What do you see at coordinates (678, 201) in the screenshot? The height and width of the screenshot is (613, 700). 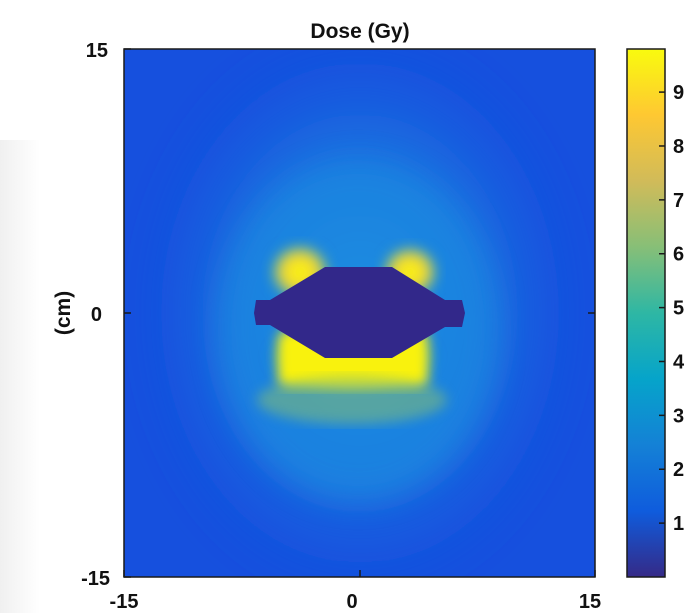 I see `colorbar-tick-label: 7` at bounding box center [678, 201].